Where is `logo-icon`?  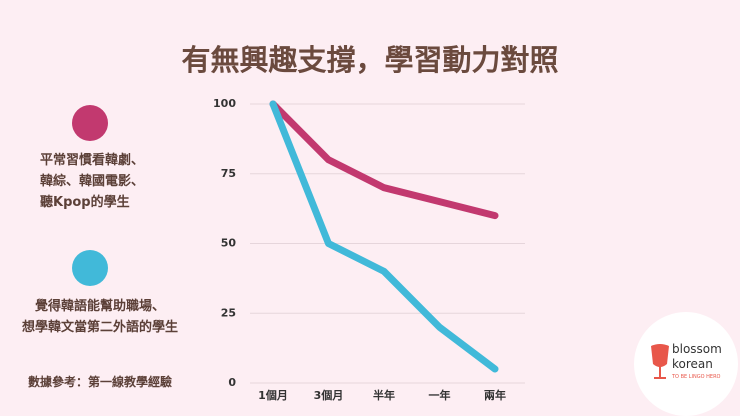
logo-icon is located at coordinates (660, 361).